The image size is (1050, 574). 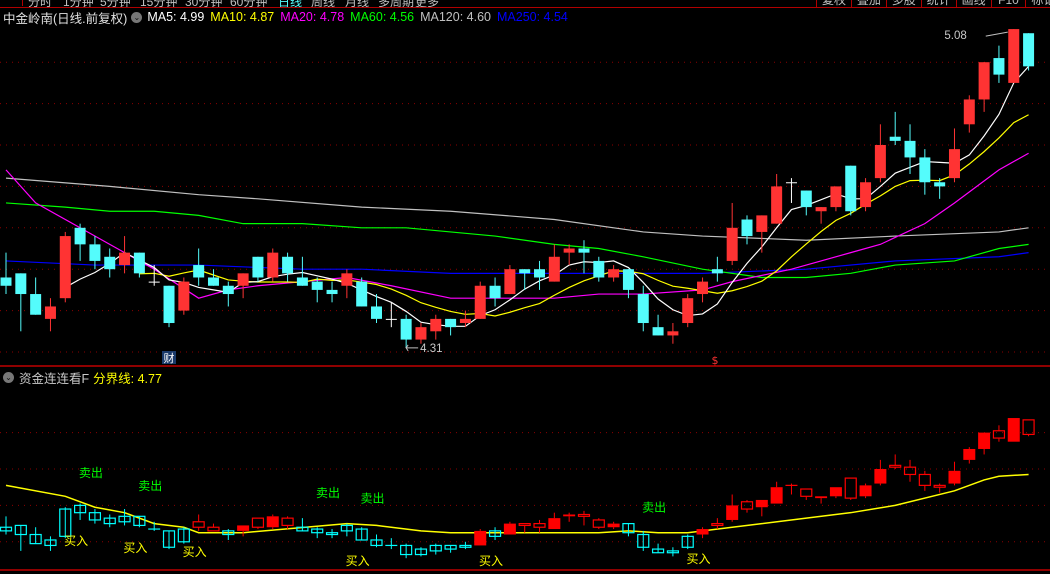 I want to click on stock-title: 中金岭南(日线.前复权), so click(x=65, y=18).